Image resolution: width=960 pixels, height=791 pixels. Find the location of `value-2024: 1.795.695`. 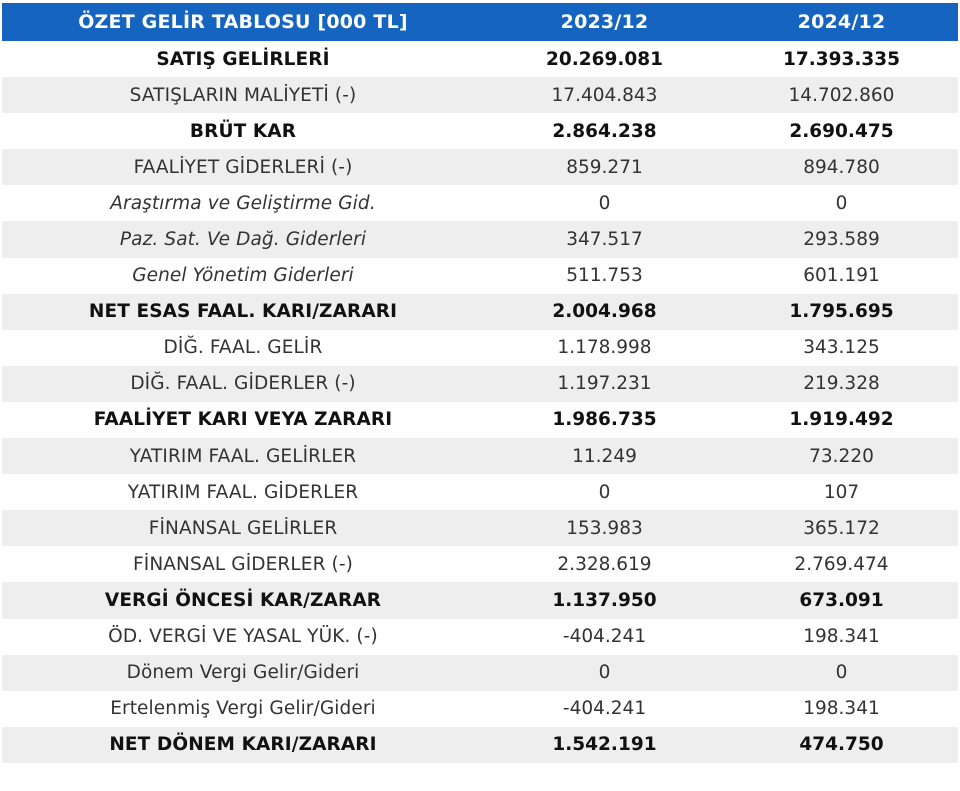

value-2024: 1.795.695 is located at coordinates (841, 311).